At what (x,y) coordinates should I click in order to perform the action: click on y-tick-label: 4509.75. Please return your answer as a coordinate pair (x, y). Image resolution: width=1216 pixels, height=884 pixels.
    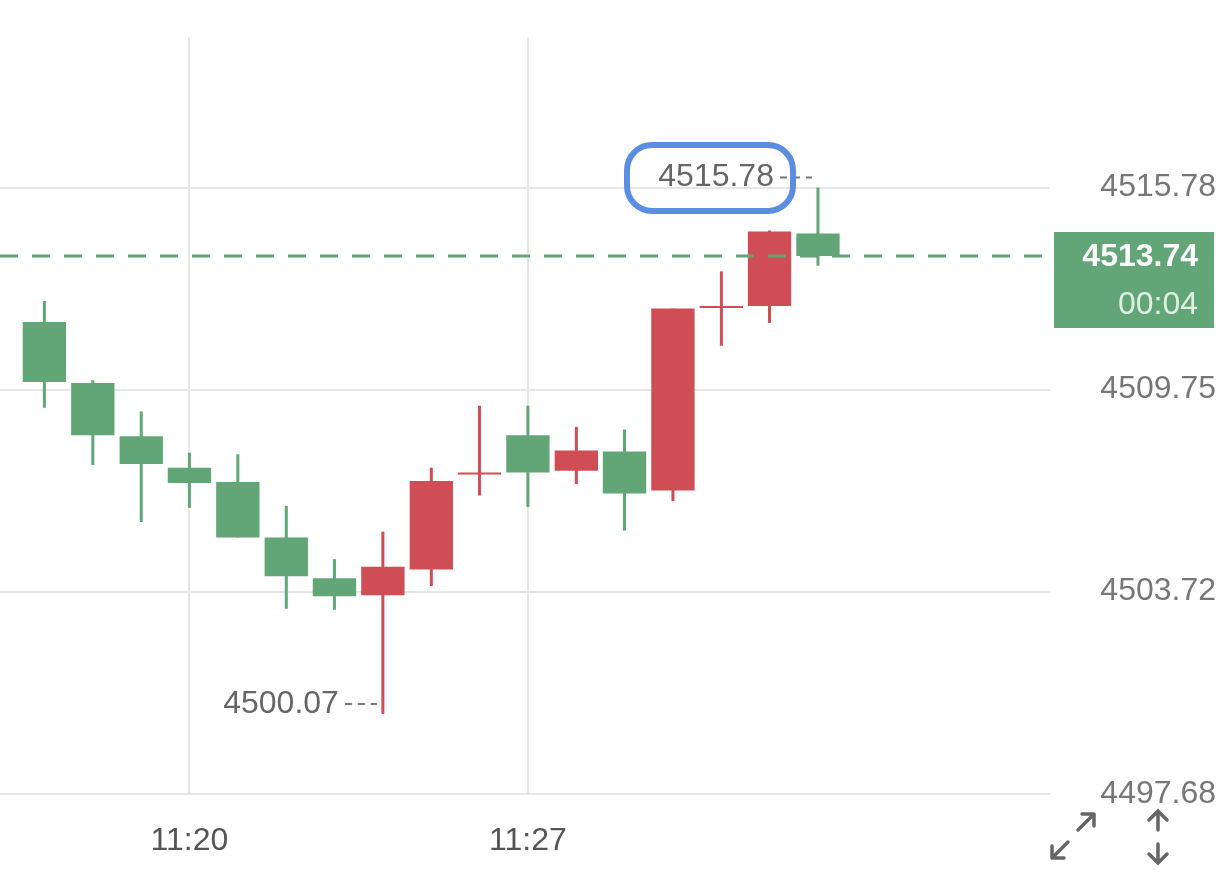
    Looking at the image, I should click on (1158, 387).